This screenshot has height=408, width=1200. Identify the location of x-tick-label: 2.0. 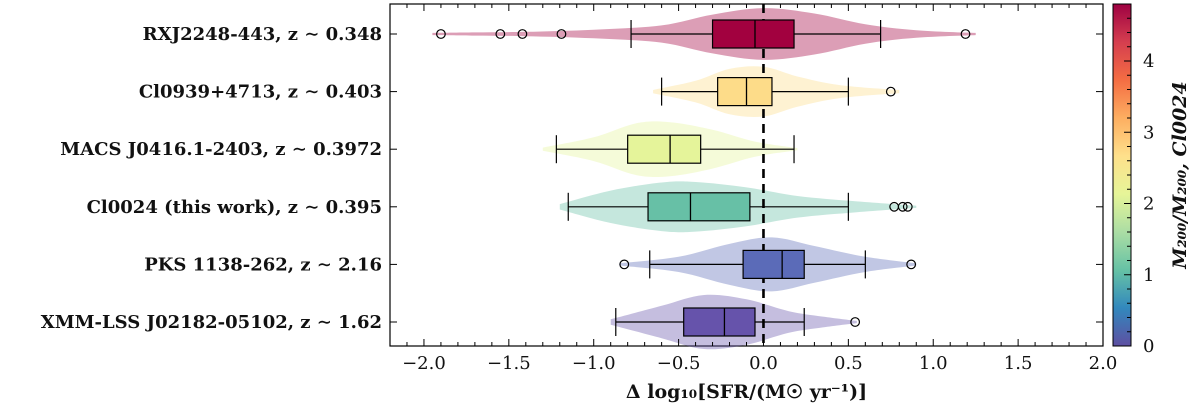
(1103, 363).